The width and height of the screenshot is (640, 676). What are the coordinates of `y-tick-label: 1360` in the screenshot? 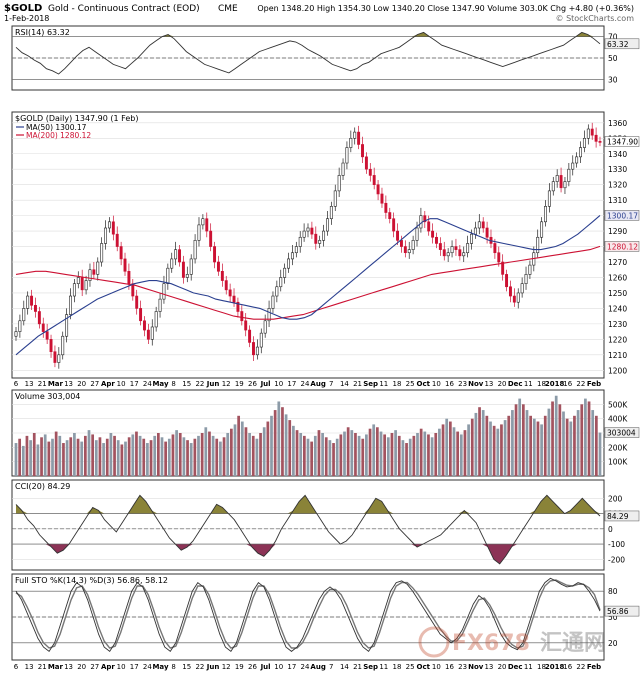 It's located at (617, 123).